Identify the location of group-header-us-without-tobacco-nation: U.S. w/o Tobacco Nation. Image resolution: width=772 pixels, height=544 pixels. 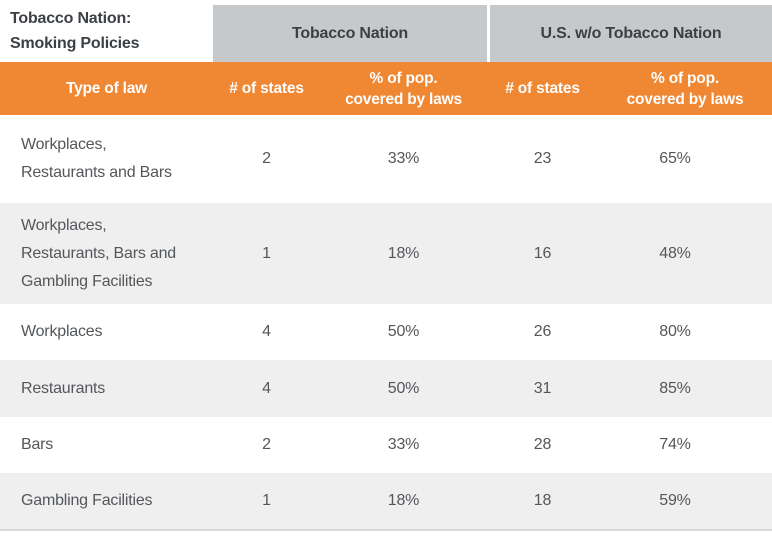
(631, 33).